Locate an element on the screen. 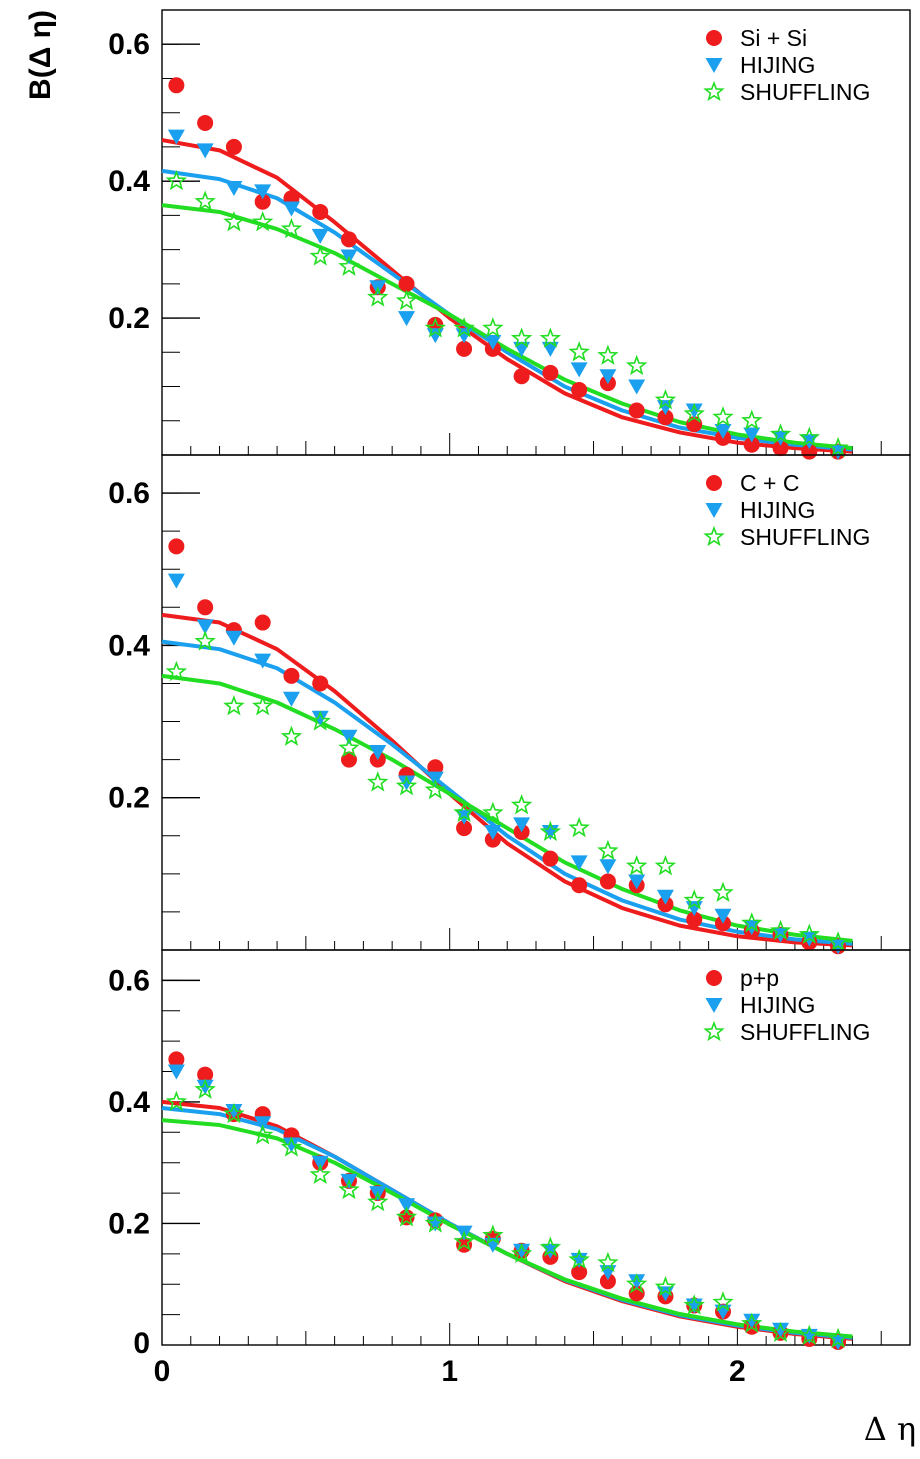 The width and height of the screenshot is (920, 1459). data-point-p-p is located at coordinates (205, 1074).